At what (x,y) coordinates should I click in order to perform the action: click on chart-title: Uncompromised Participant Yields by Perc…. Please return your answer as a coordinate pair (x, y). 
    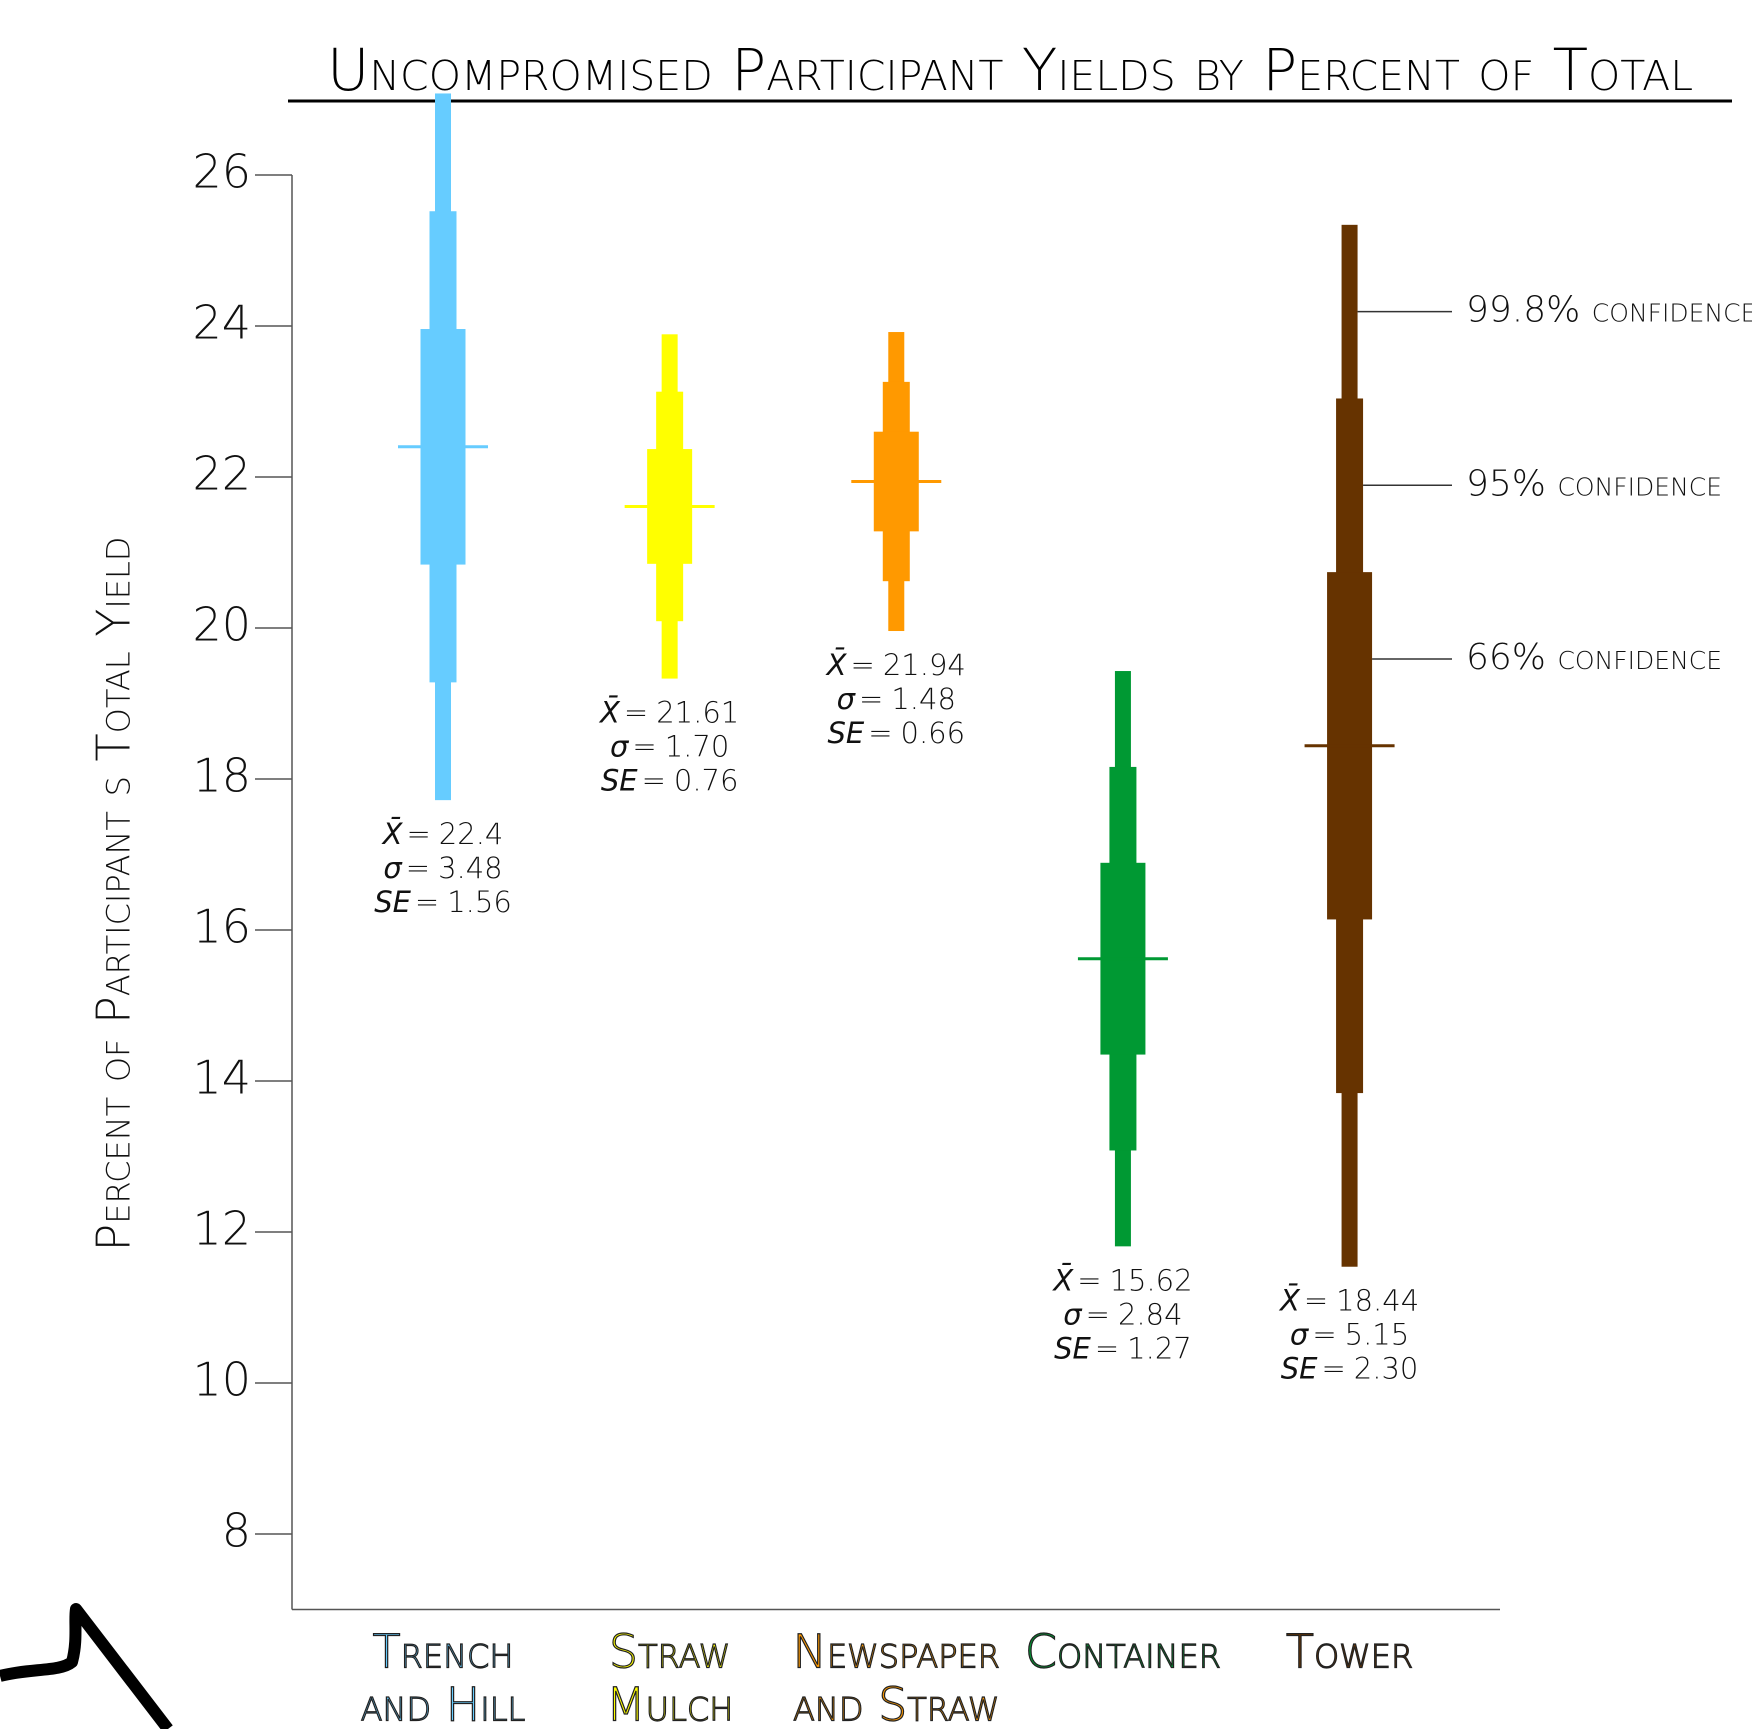
    Looking at the image, I should click on (1010, 70).